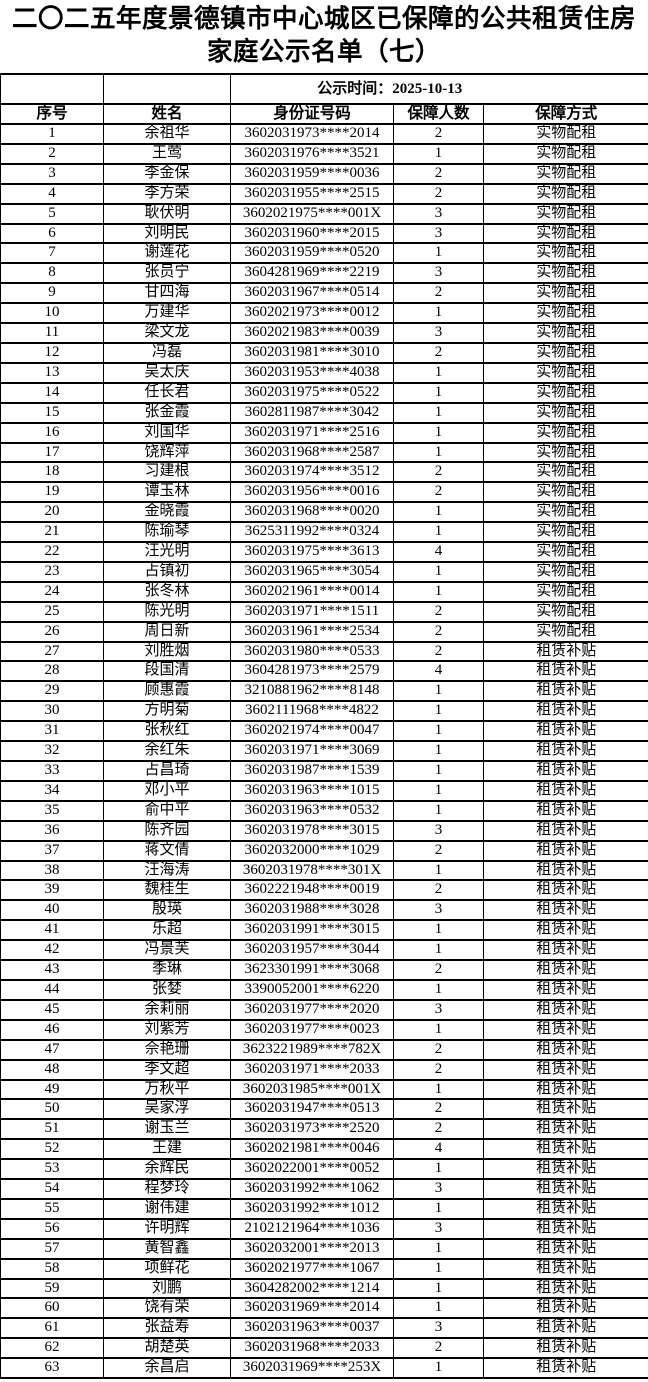 The width and height of the screenshot is (648, 1382). Describe the element at coordinates (167, 512) in the screenshot. I see `cell-name: 金晓霞` at that location.